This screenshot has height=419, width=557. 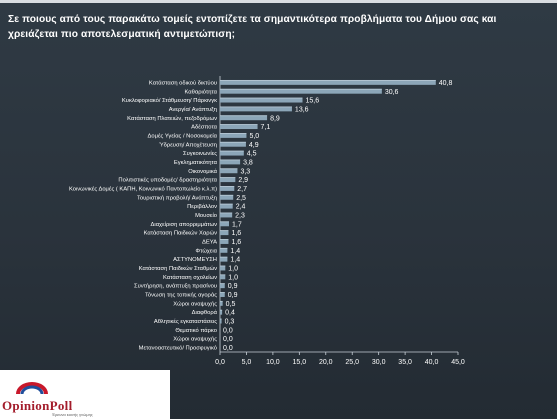 I want to click on category-label: Διαχείριση απορριμμάτων, so click(x=184, y=224).